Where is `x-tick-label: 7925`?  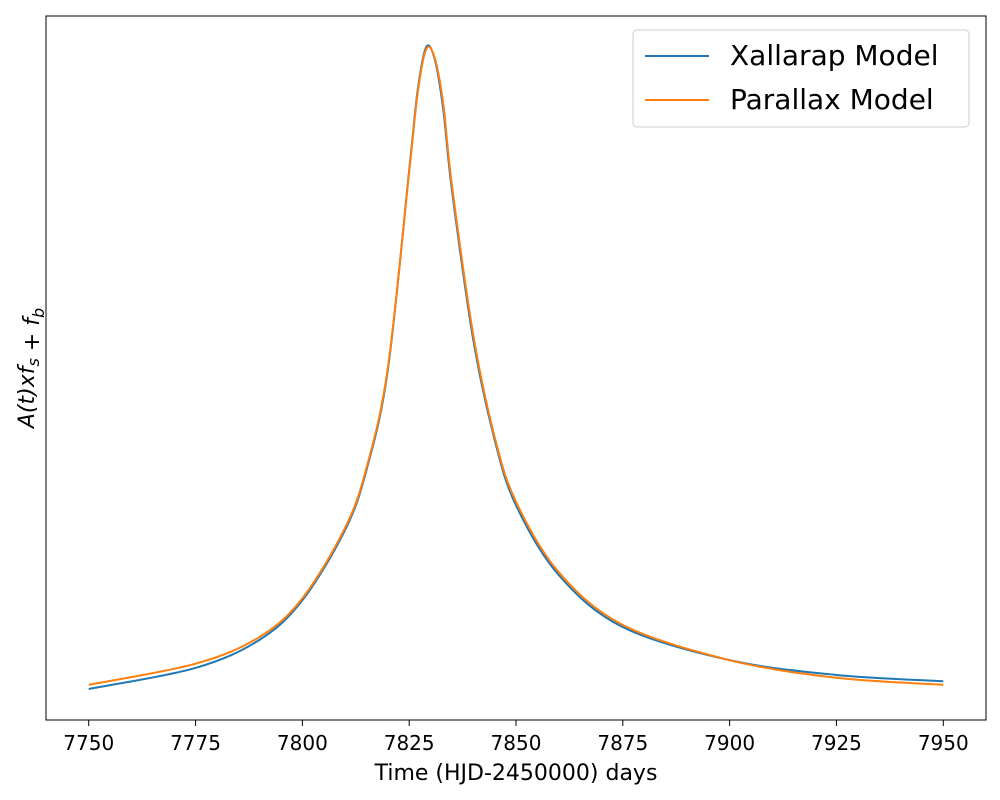 x-tick-label: 7925 is located at coordinates (836, 743).